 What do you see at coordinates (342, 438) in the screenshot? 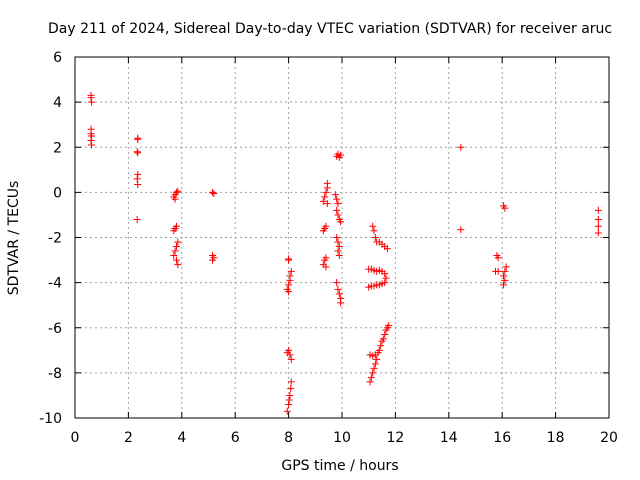
I see `x-tick-label: 10` at bounding box center [342, 438].